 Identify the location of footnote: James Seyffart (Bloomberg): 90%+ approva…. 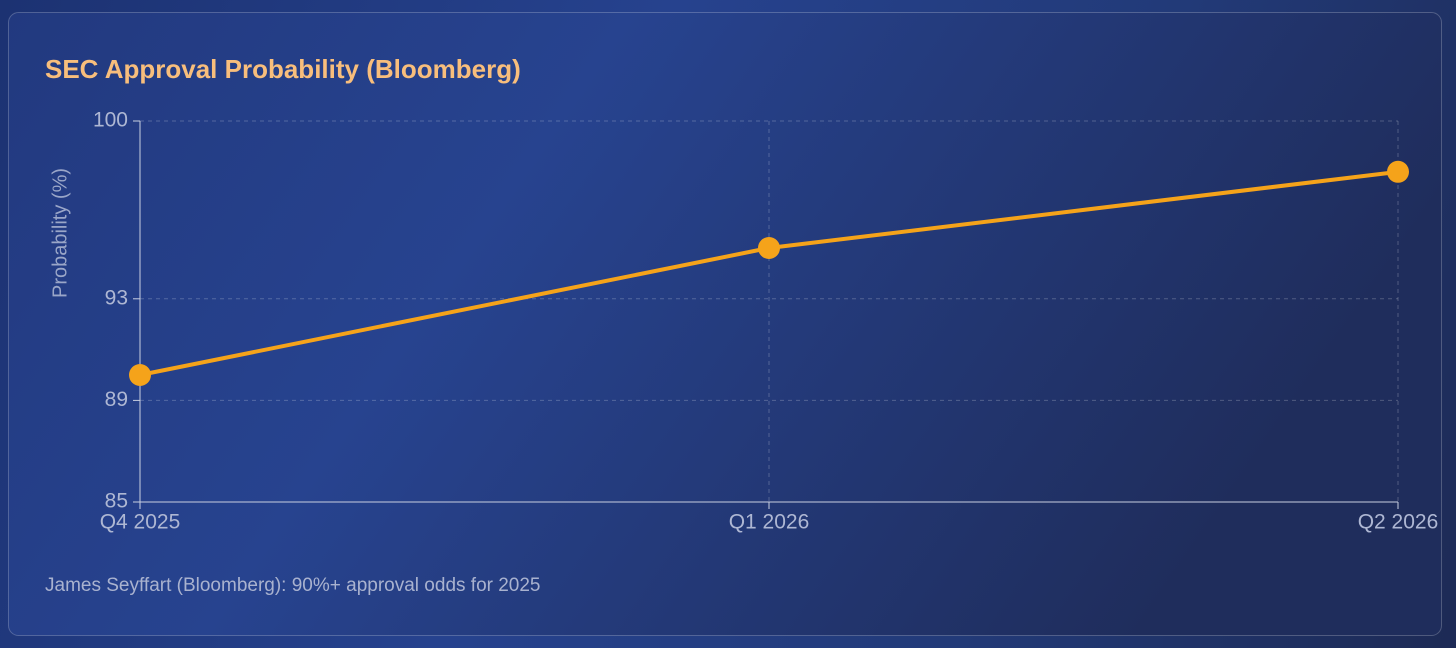
(293, 585).